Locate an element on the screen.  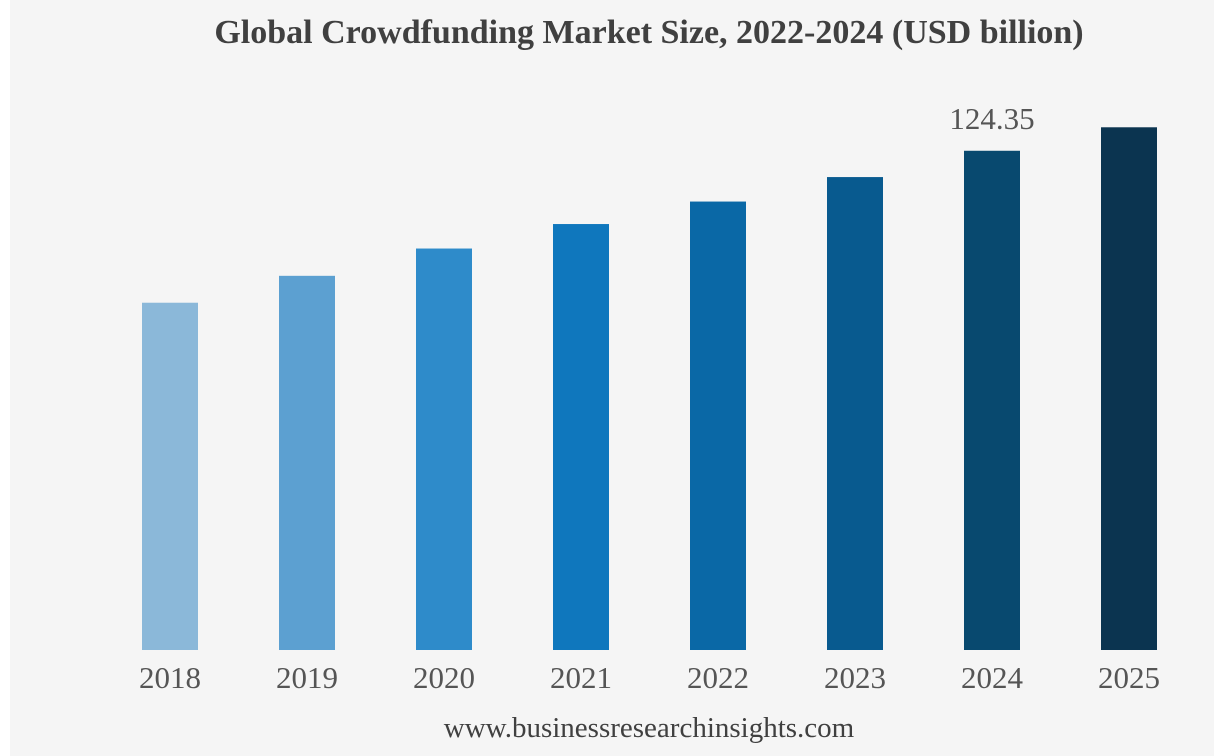
x-tick-label-2023: 2023 is located at coordinates (855, 677).